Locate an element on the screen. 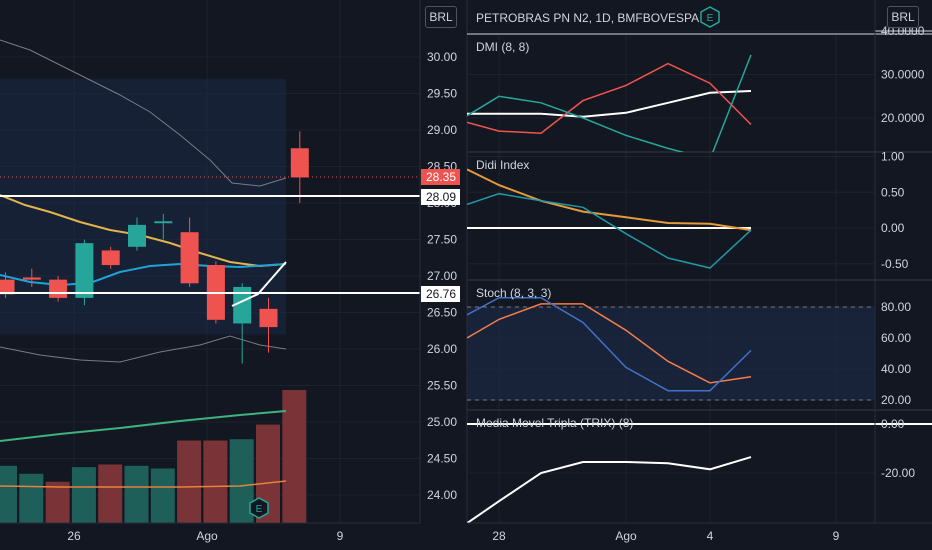 This screenshot has height=550, width=932. y-tick-label: 27.50 is located at coordinates (442, 240).